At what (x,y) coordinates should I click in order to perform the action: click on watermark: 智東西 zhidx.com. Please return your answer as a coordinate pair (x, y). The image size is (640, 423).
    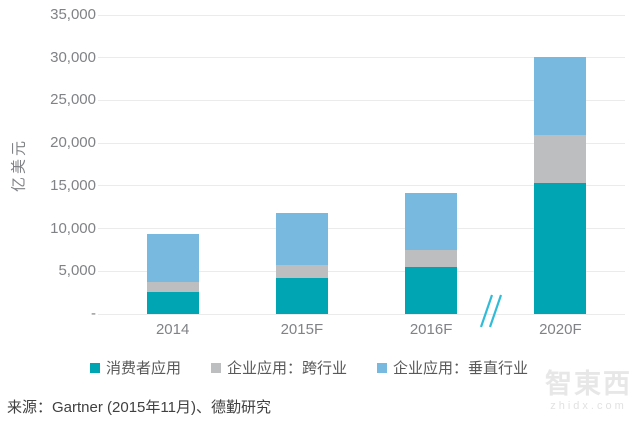
    Looking at the image, I should click on (588, 391).